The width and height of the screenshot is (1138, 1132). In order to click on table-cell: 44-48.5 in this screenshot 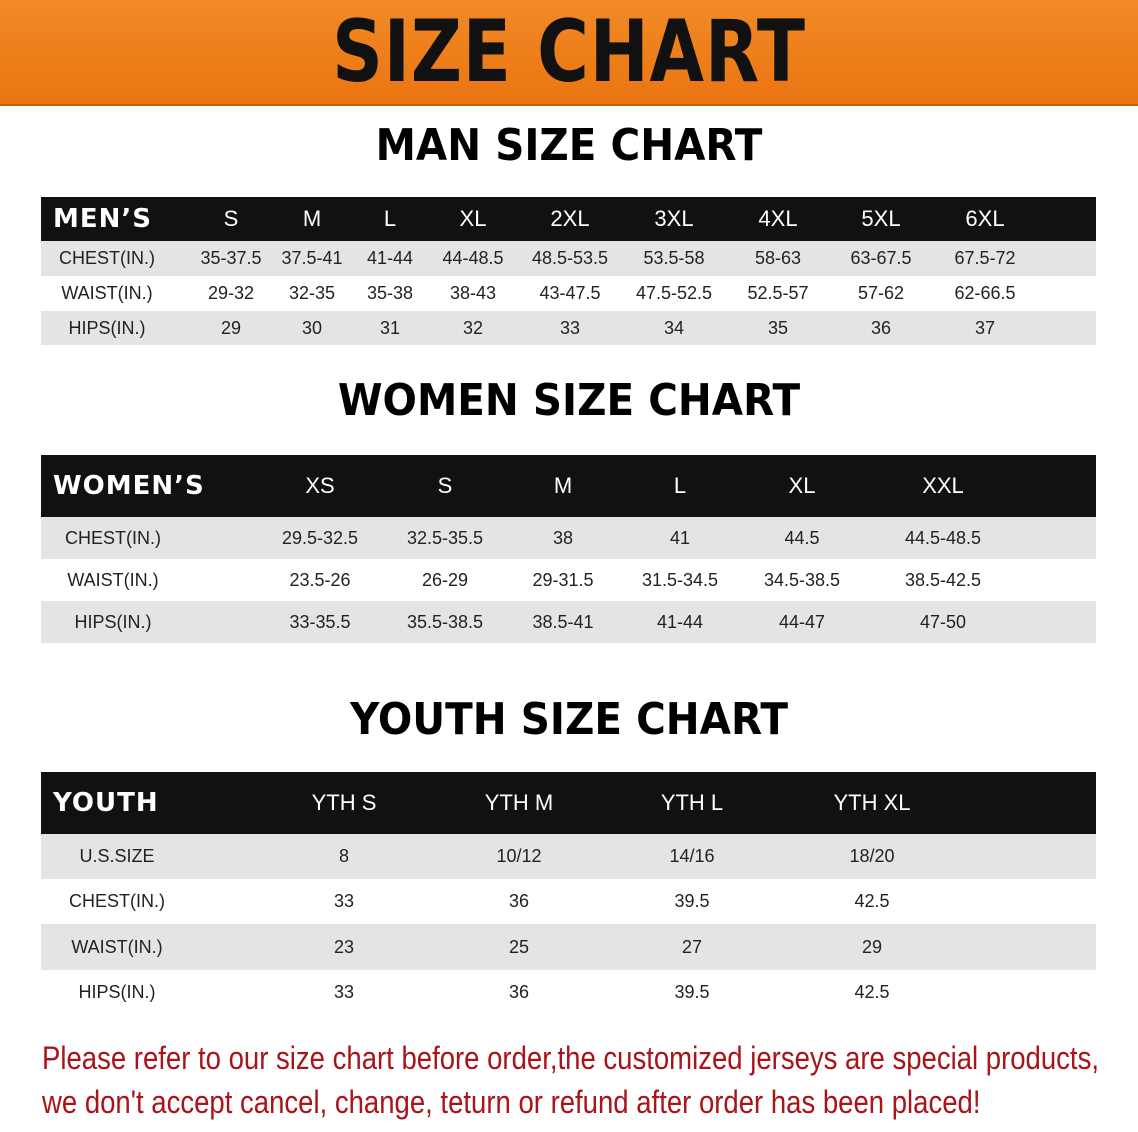, I will do `click(473, 258)`.